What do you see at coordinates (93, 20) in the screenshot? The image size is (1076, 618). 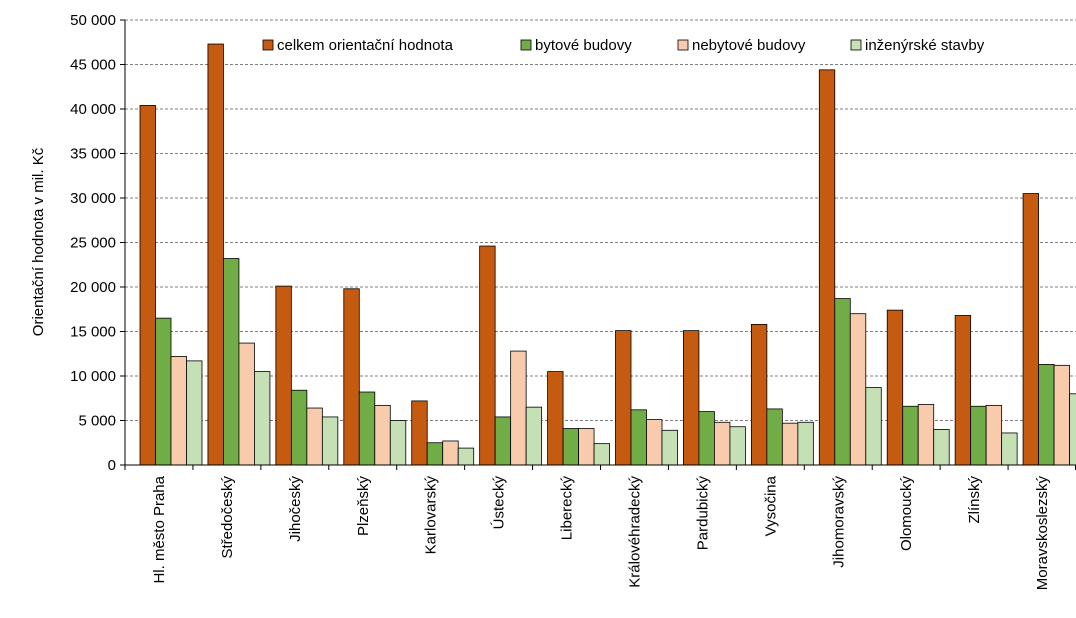 I see `y-tick-label: 50 000` at bounding box center [93, 20].